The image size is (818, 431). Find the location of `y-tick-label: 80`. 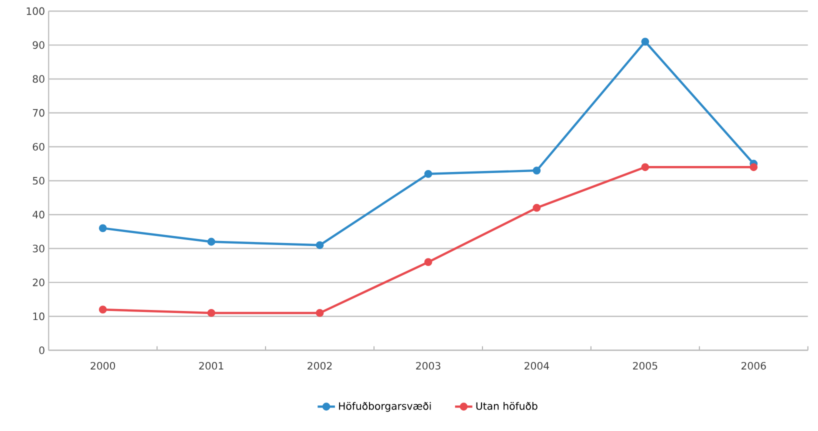

y-tick-label: 80 is located at coordinates (38, 79).